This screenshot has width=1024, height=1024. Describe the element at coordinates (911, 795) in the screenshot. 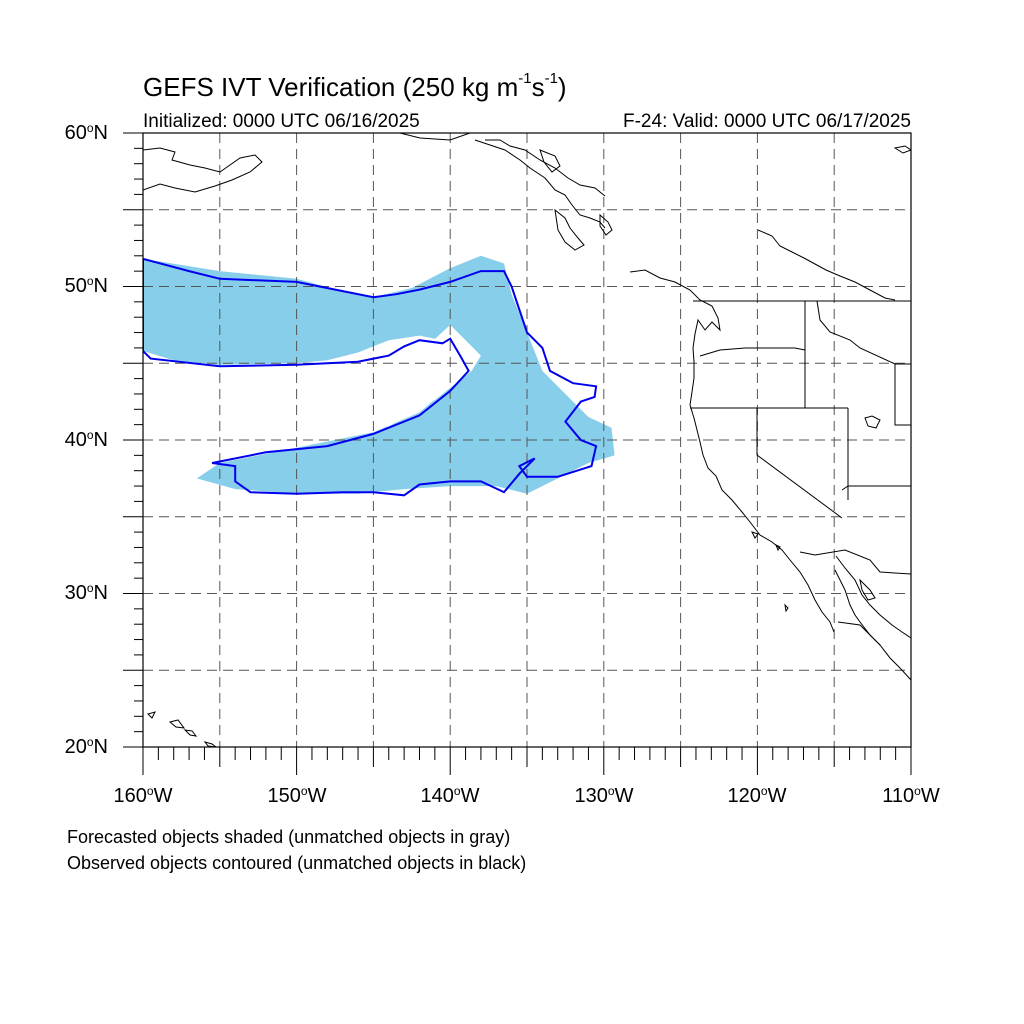

I see `lon-label-110w: 110oW` at that location.